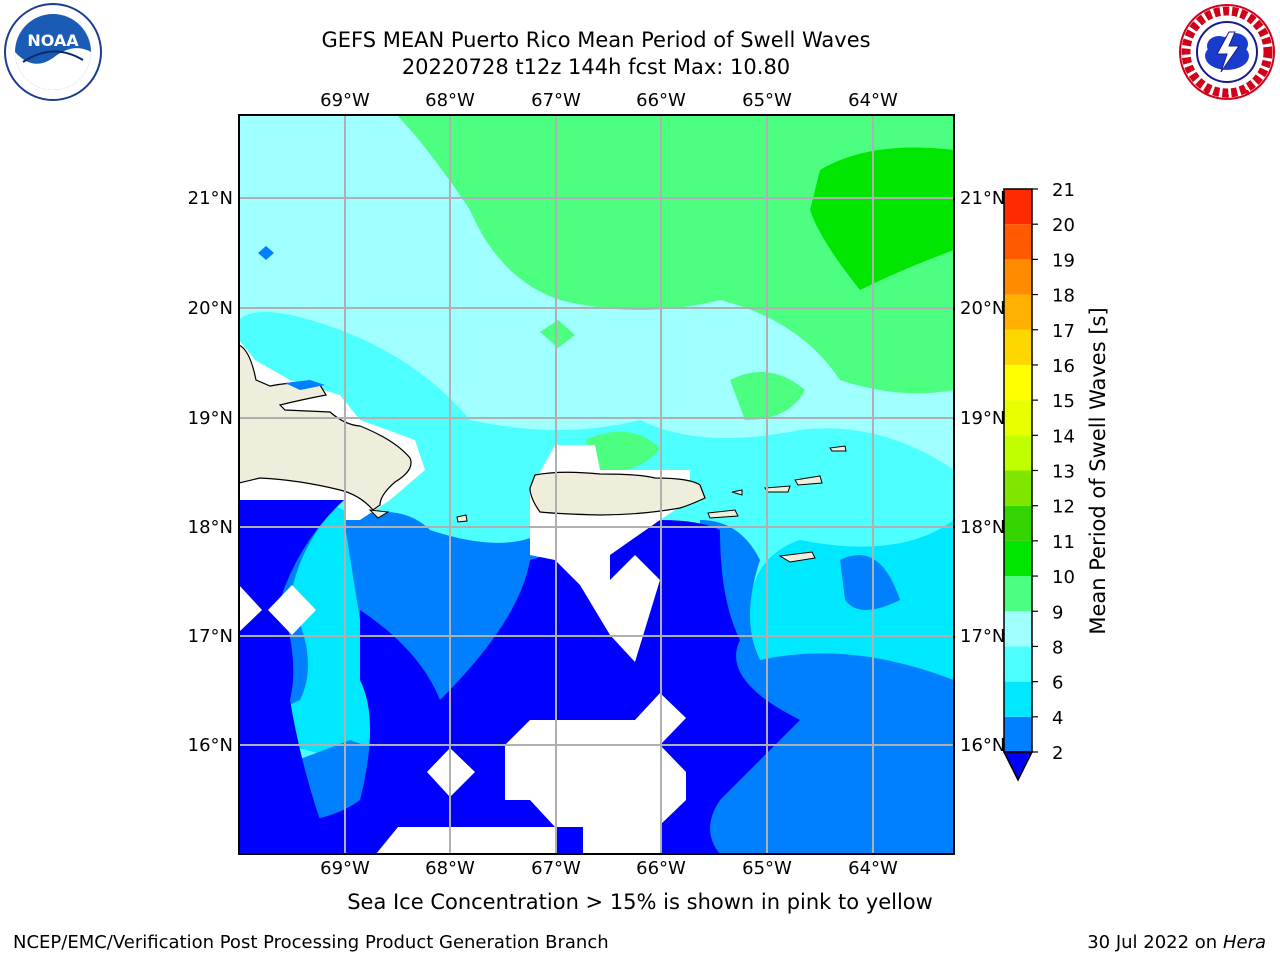  I want to click on colorbar-tick-label: 14, so click(1063, 436).